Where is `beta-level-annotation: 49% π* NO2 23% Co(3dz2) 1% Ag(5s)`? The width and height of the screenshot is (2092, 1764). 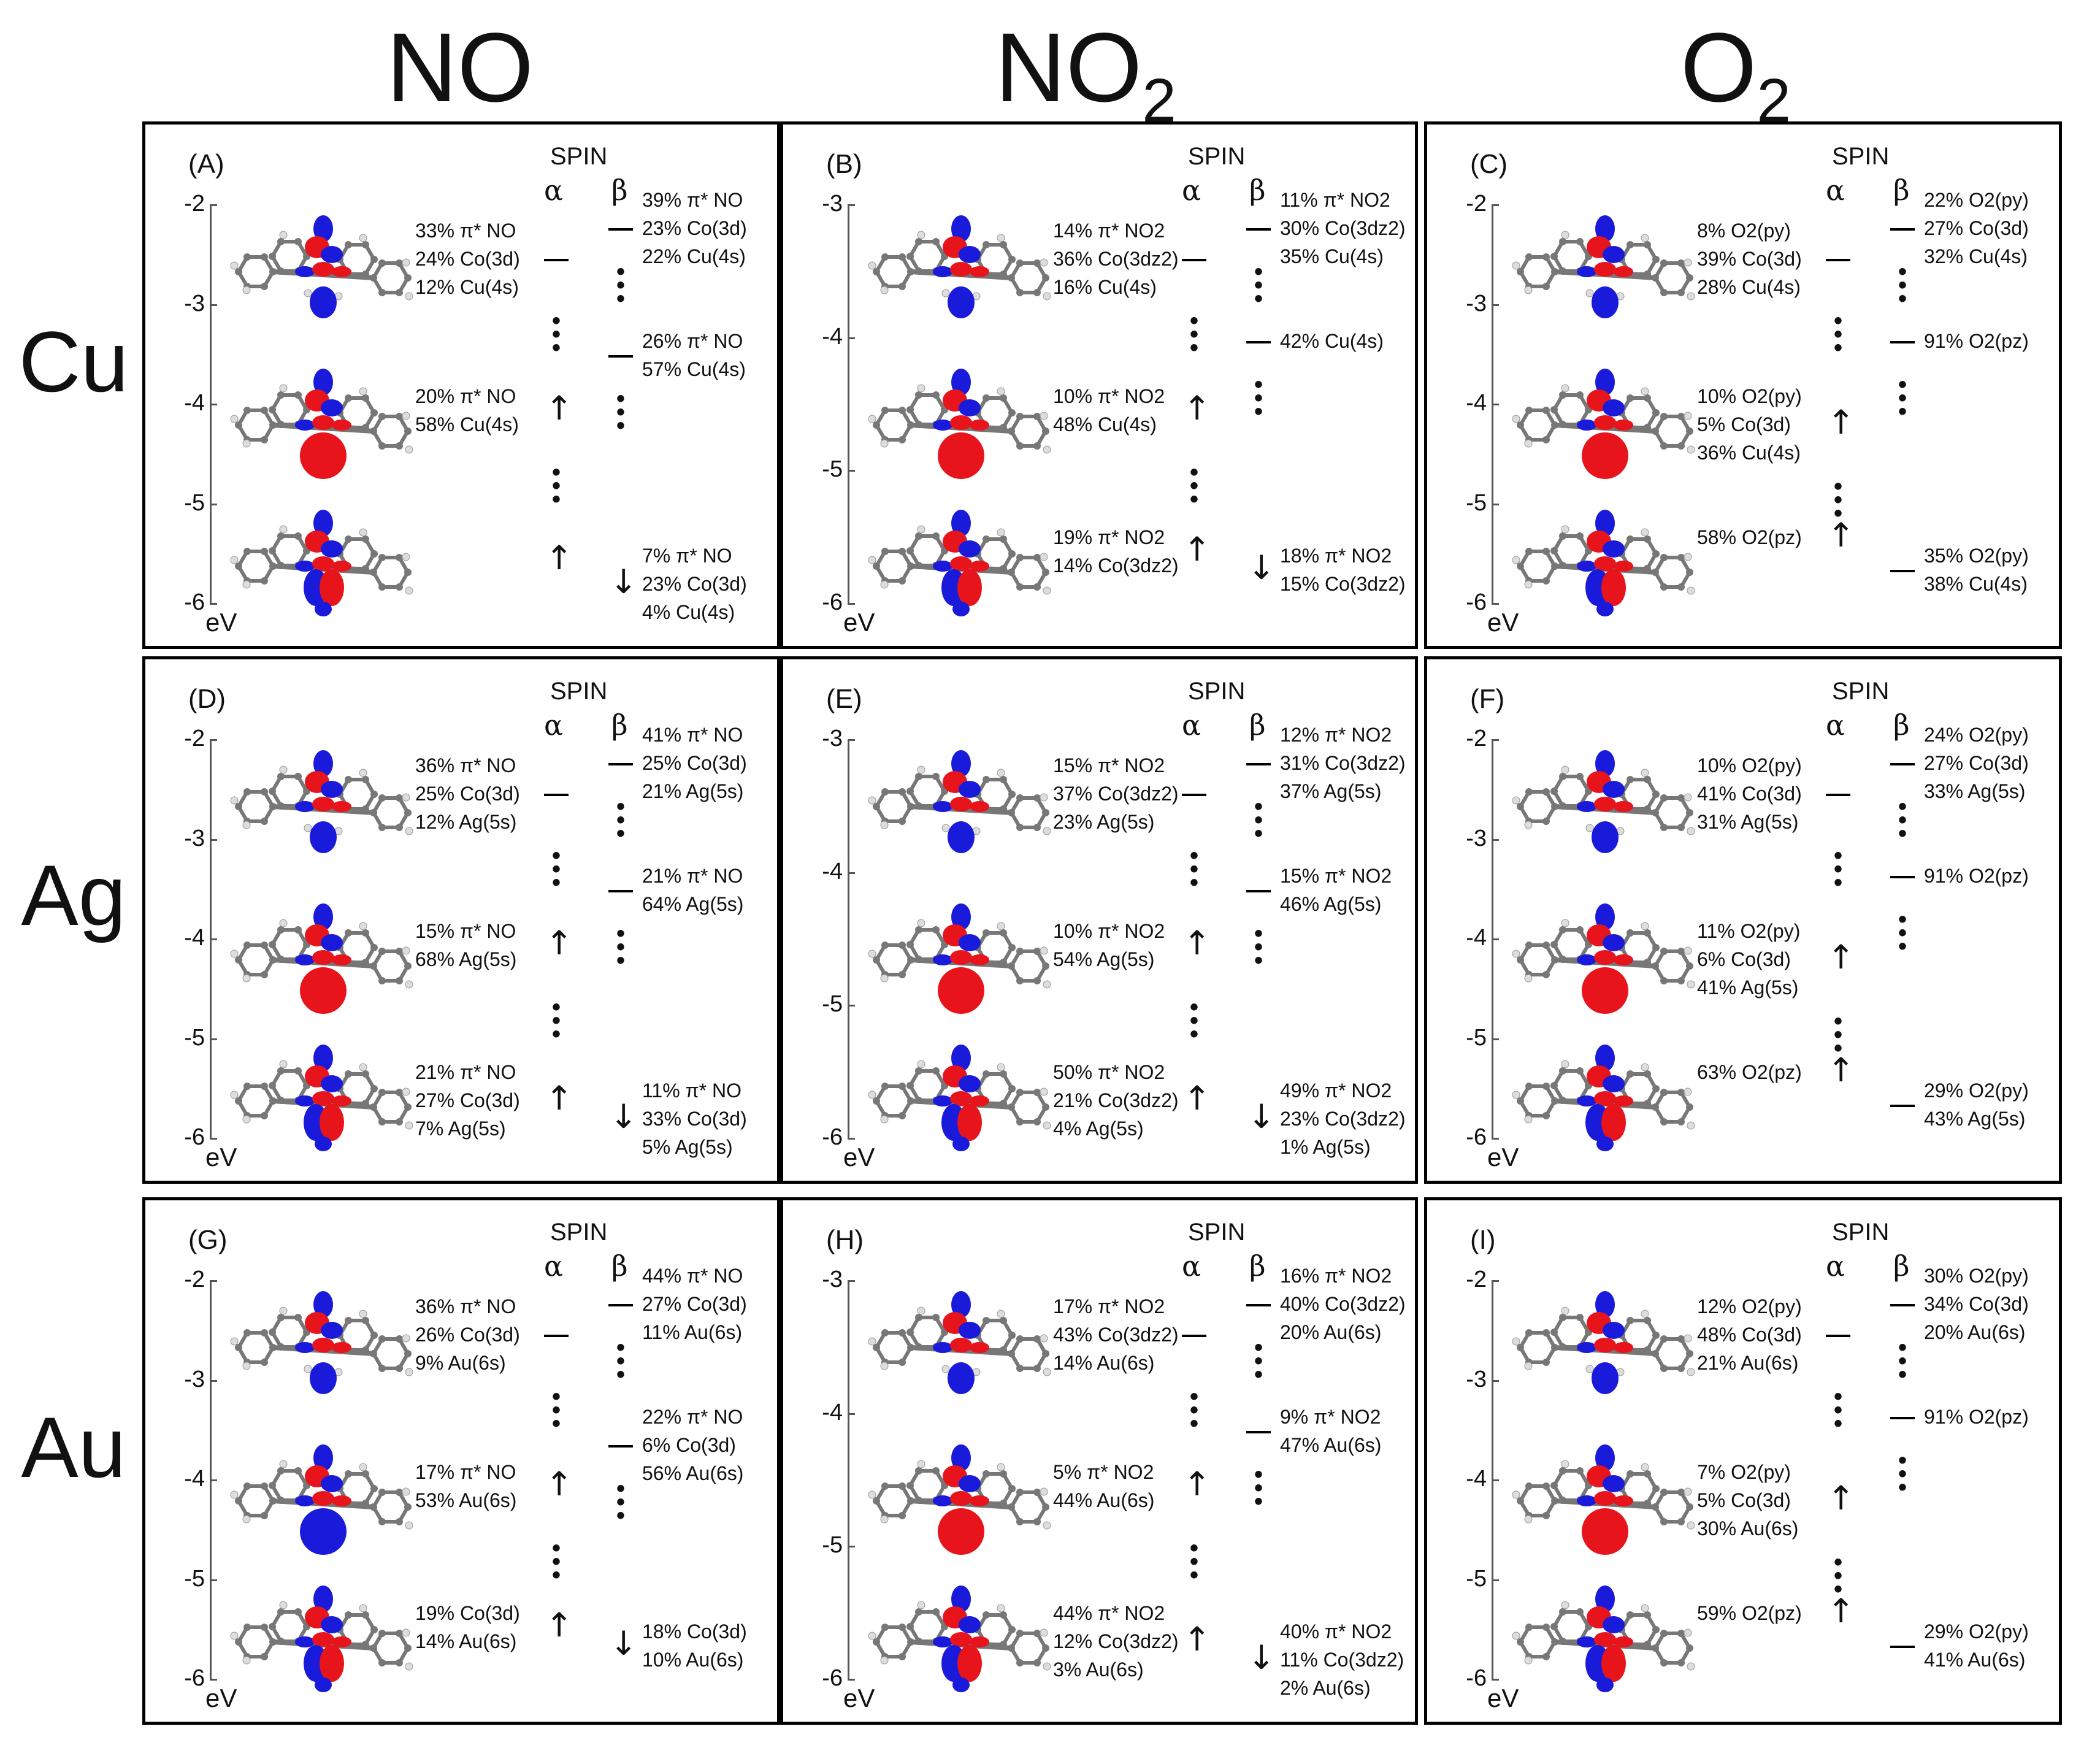 beta-level-annotation: 49% π* NO2 23% Co(3dz2) 1% Ag(5s) is located at coordinates (1343, 1119).